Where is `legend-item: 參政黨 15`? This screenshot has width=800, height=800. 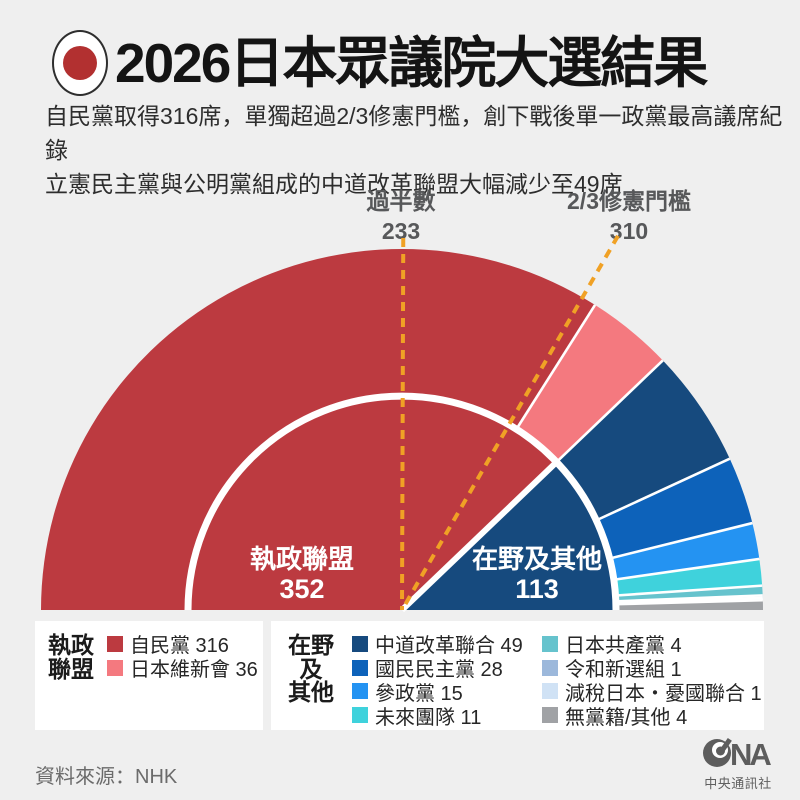 legend-item: 參政黨 15 is located at coordinates (437, 692).